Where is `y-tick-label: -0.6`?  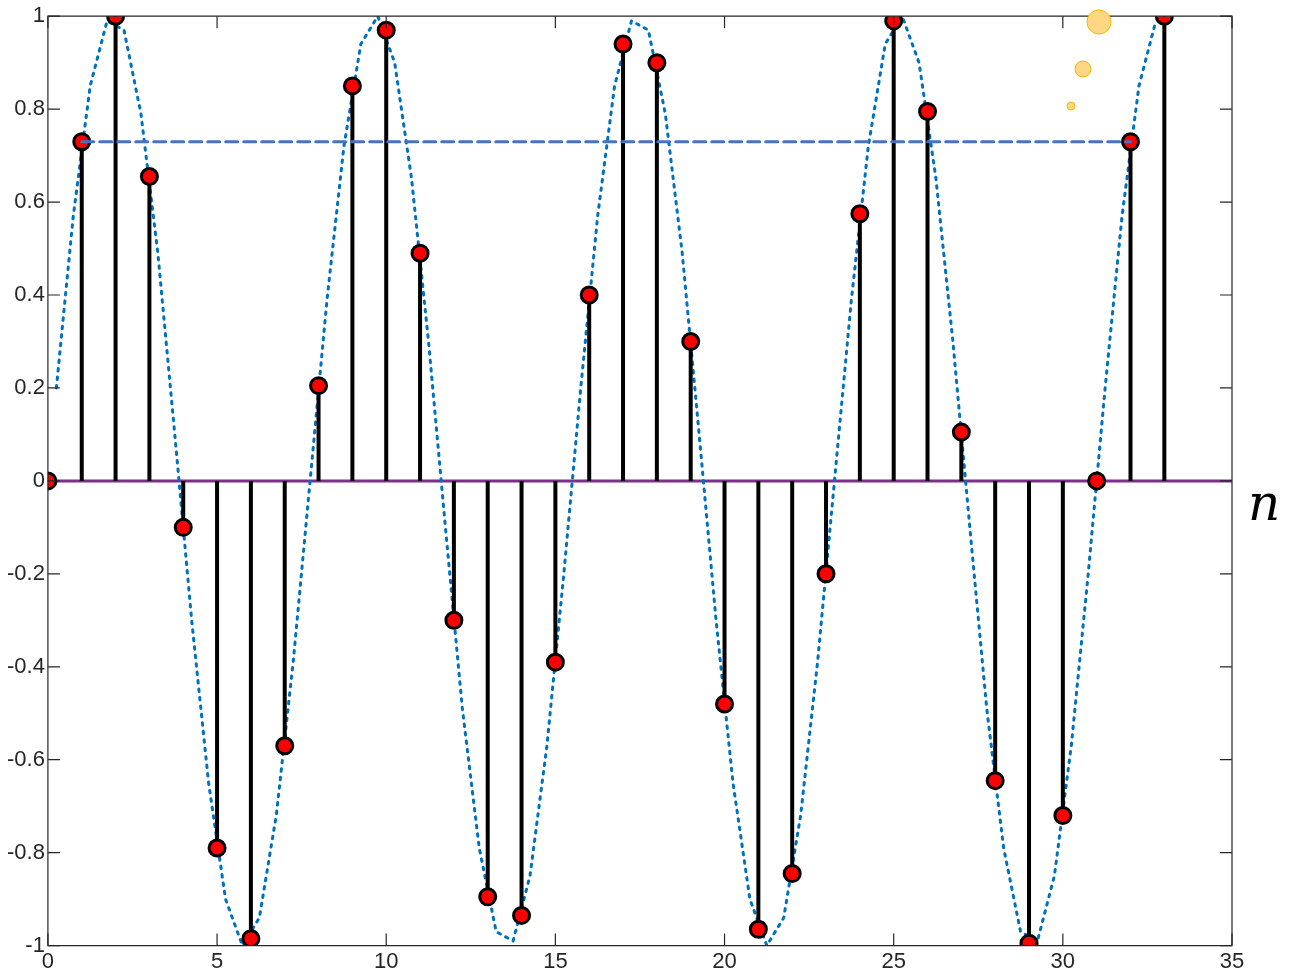 y-tick-label: -0.6 is located at coordinates (25, 758).